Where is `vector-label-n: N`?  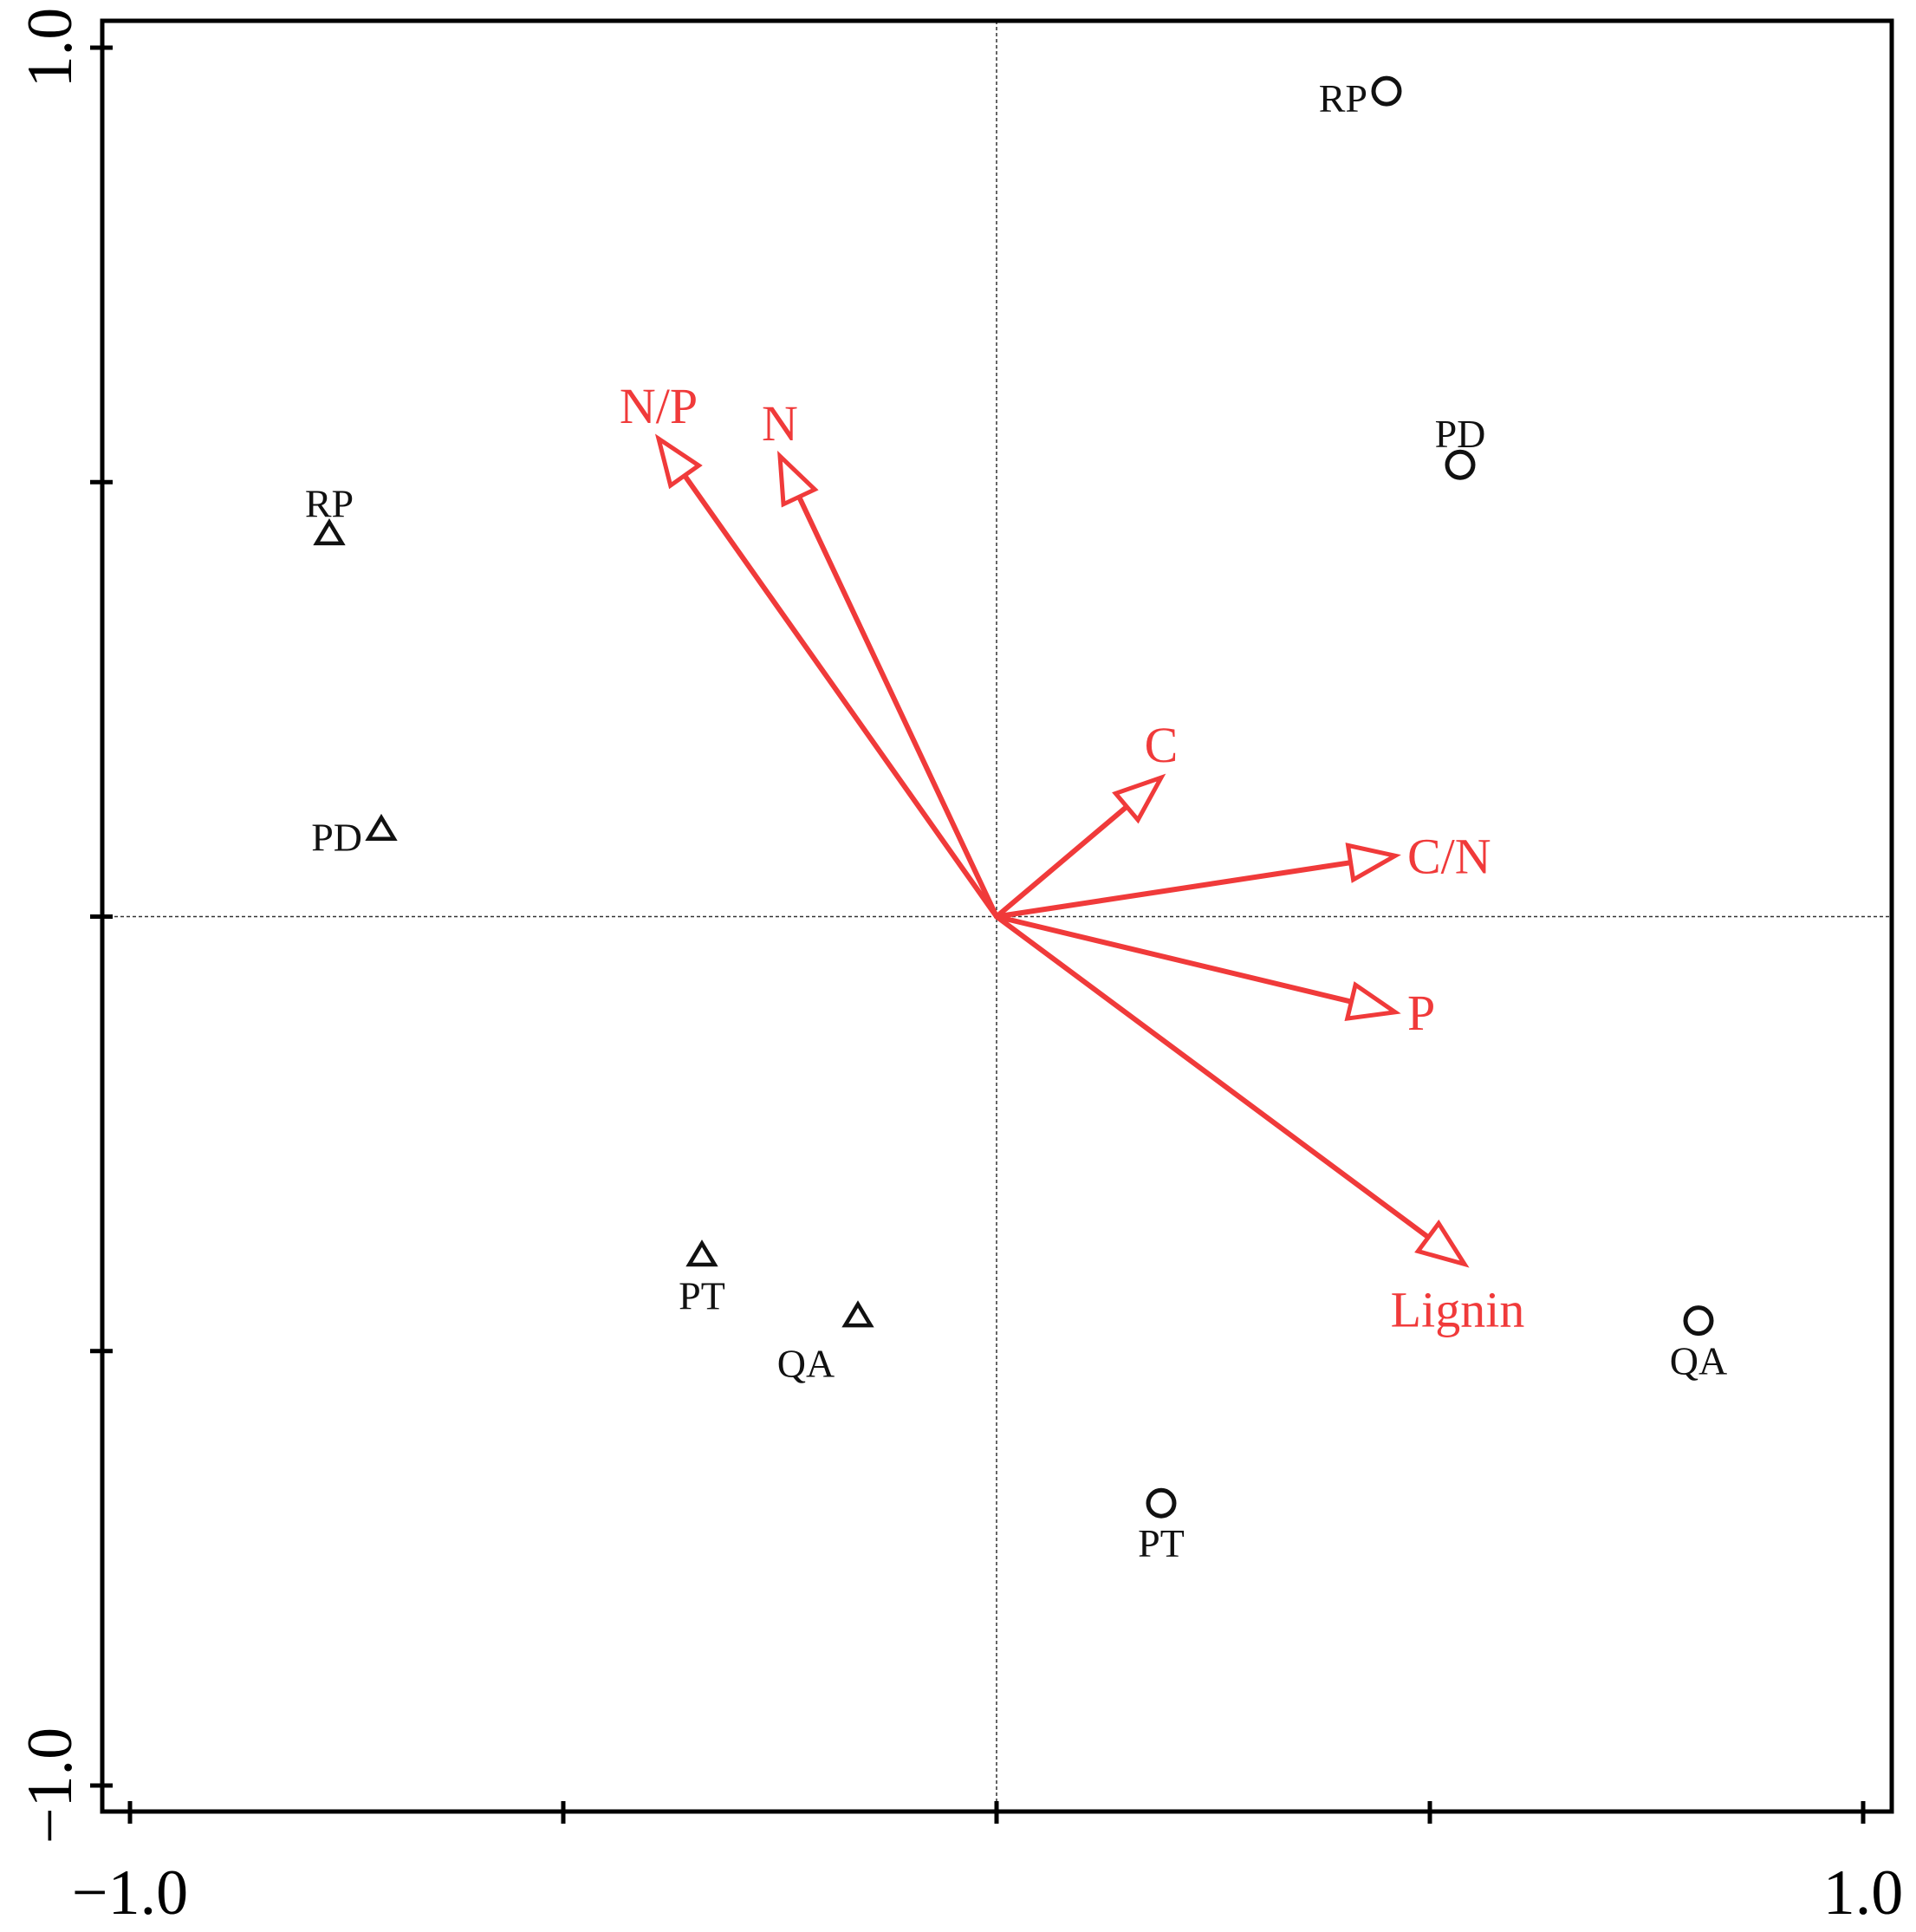
vector-label-n: N is located at coordinates (780, 423).